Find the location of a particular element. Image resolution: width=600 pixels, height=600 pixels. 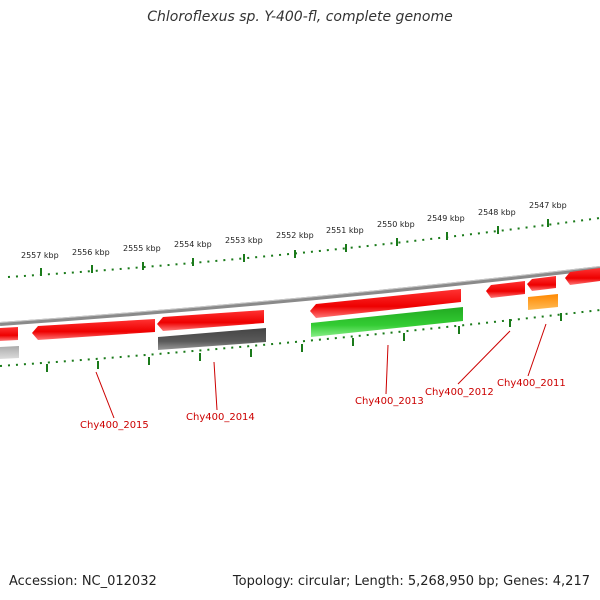

scale-label: 2555 kbp is located at coordinates (142, 248).